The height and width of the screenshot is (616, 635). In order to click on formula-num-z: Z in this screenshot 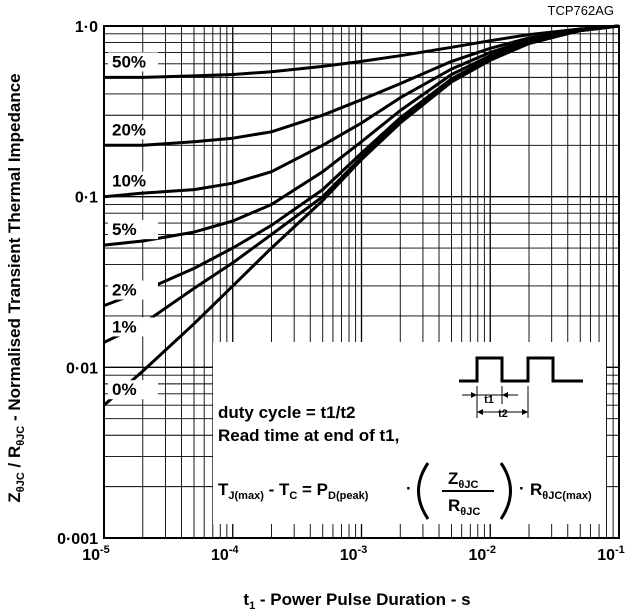, I will do `click(453, 478)`.